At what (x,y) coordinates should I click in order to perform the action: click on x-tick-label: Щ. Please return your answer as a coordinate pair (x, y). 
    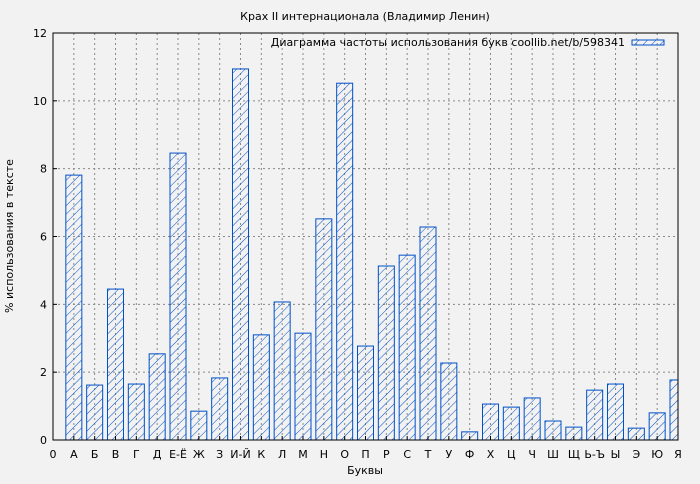
    Looking at the image, I should click on (574, 454).